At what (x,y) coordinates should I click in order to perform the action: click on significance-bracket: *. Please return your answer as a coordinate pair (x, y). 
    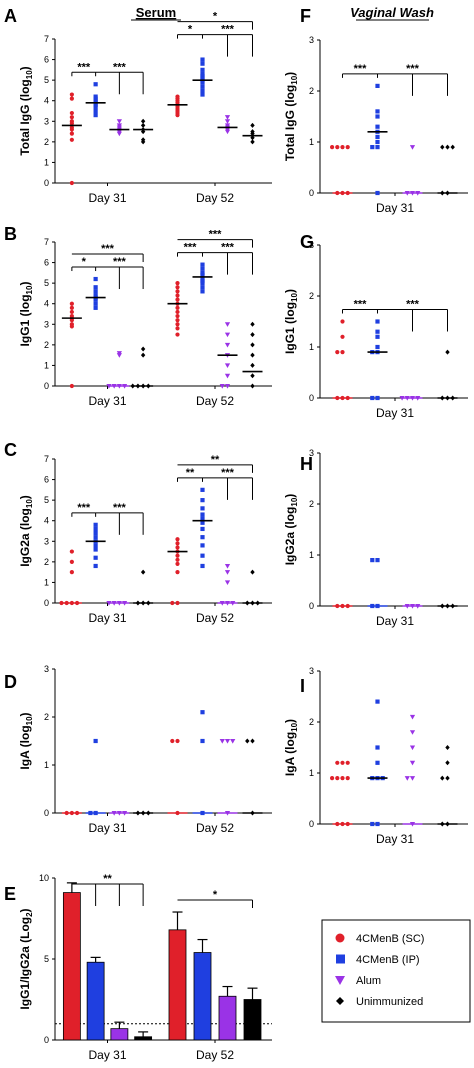
    Looking at the image, I should click on (84, 264).